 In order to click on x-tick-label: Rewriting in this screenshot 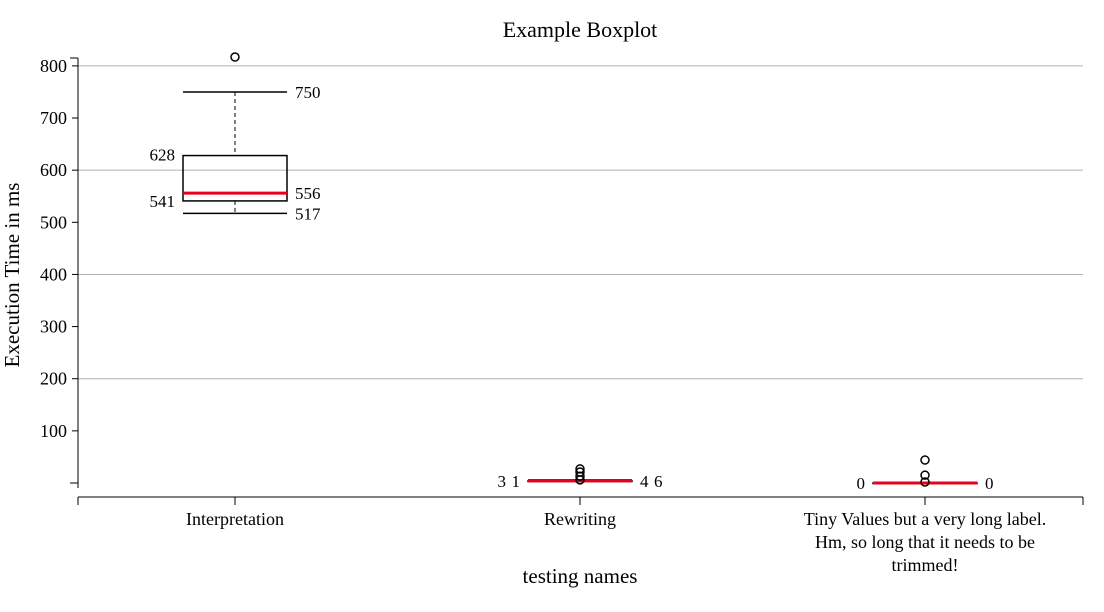, I will do `click(580, 519)`.